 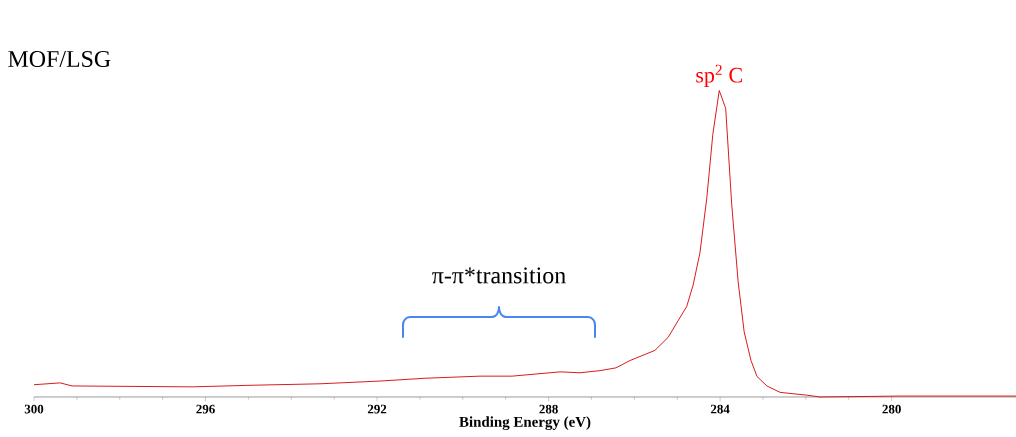 I want to click on x-tick-label: 284, so click(x=720, y=409).